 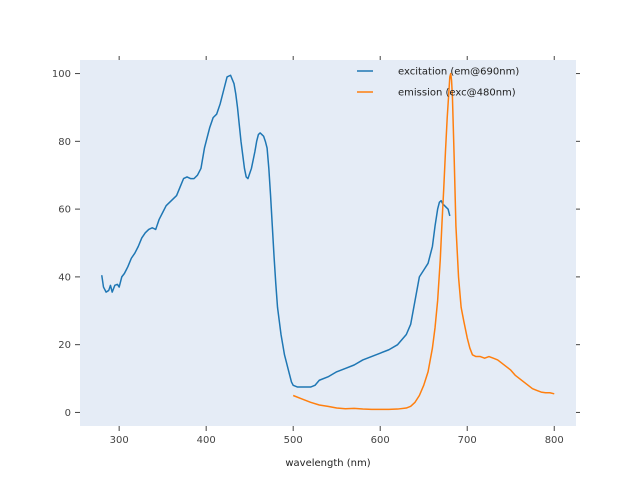 I want to click on x-tick-label: 400, so click(x=206, y=440).